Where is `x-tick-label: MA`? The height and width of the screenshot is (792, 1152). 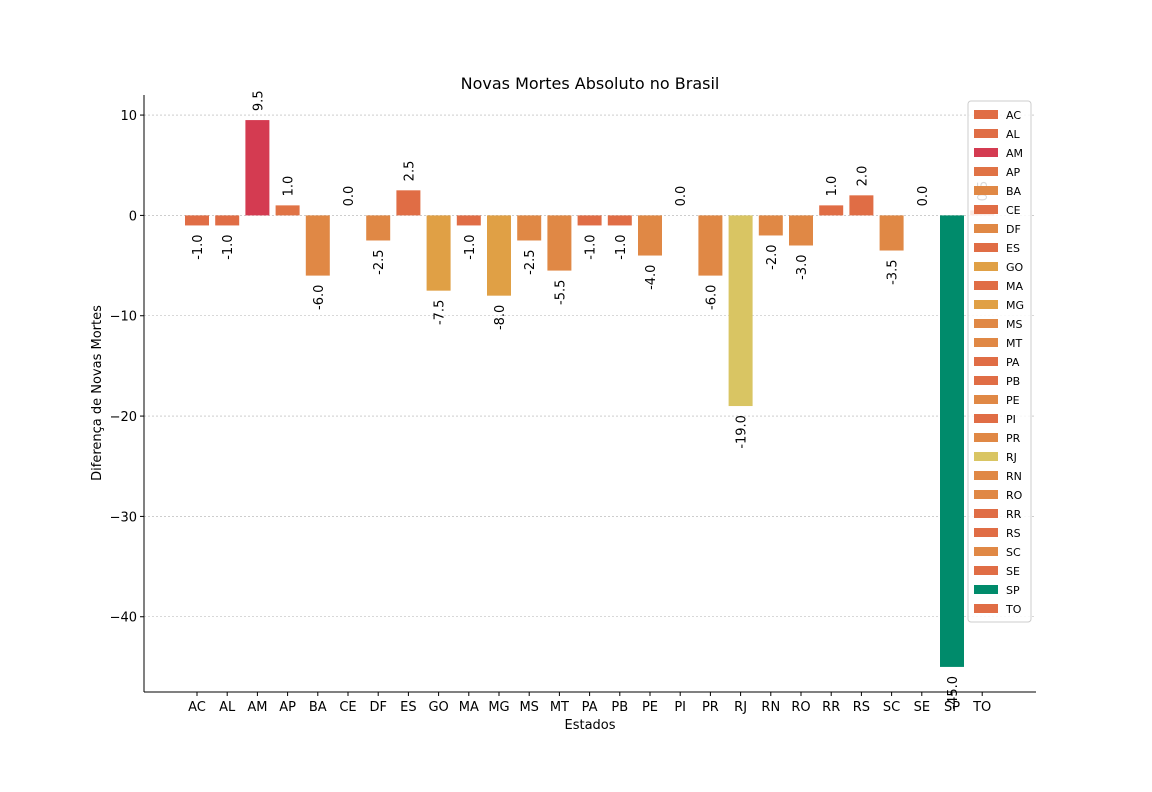
x-tick-label: MA is located at coordinates (469, 707).